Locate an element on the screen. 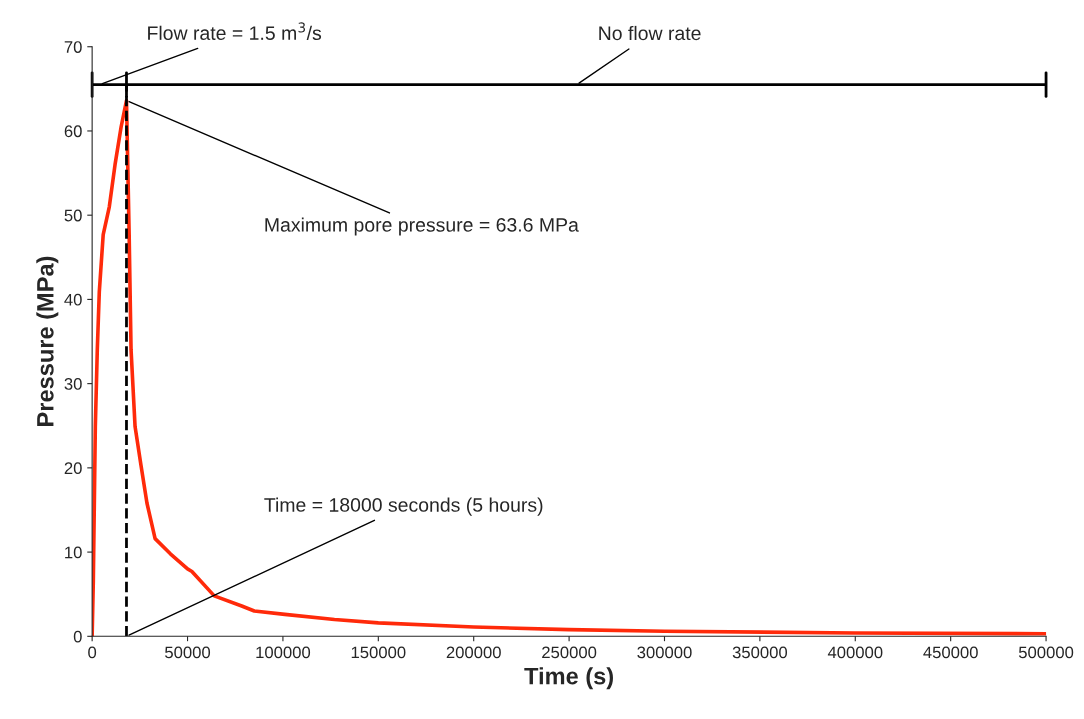 This screenshot has height=719, width=1084. x-tick-label: 0 is located at coordinates (92, 652).